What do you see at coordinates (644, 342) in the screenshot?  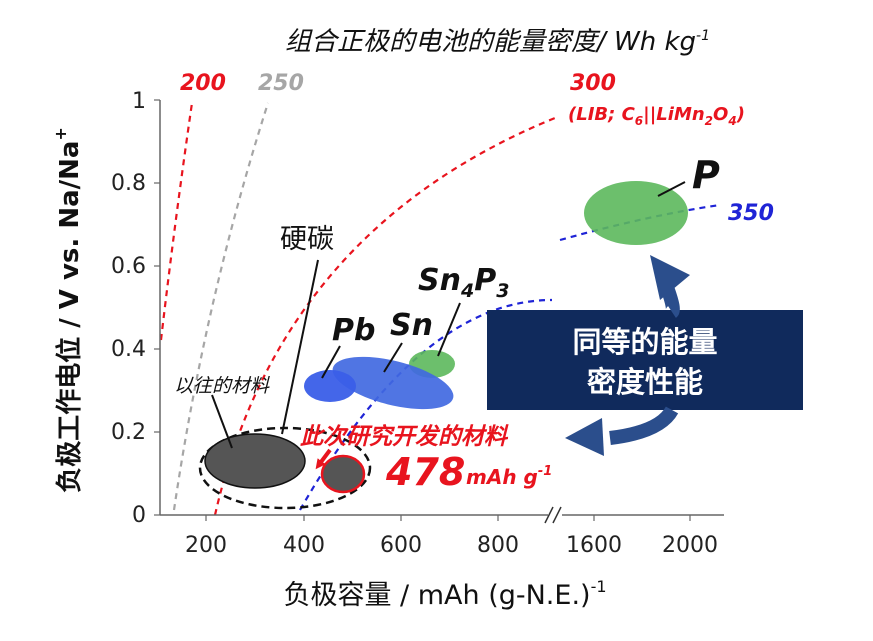 I see `callout-line-1: 同等的能量` at bounding box center [644, 342].